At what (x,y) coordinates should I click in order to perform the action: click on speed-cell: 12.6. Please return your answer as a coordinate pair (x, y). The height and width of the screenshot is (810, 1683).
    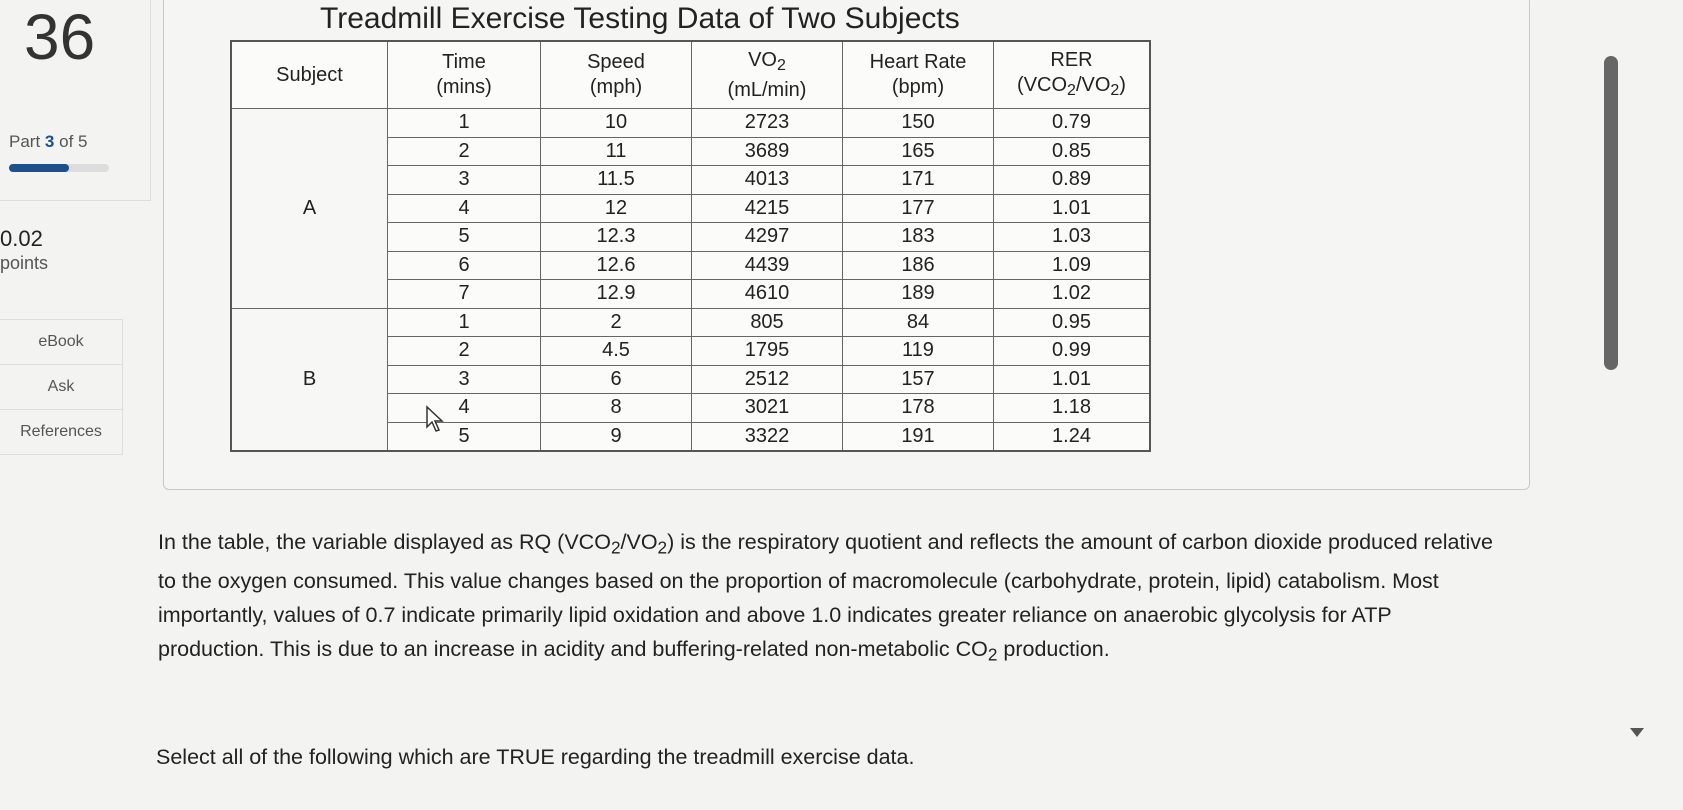
    Looking at the image, I should click on (616, 265).